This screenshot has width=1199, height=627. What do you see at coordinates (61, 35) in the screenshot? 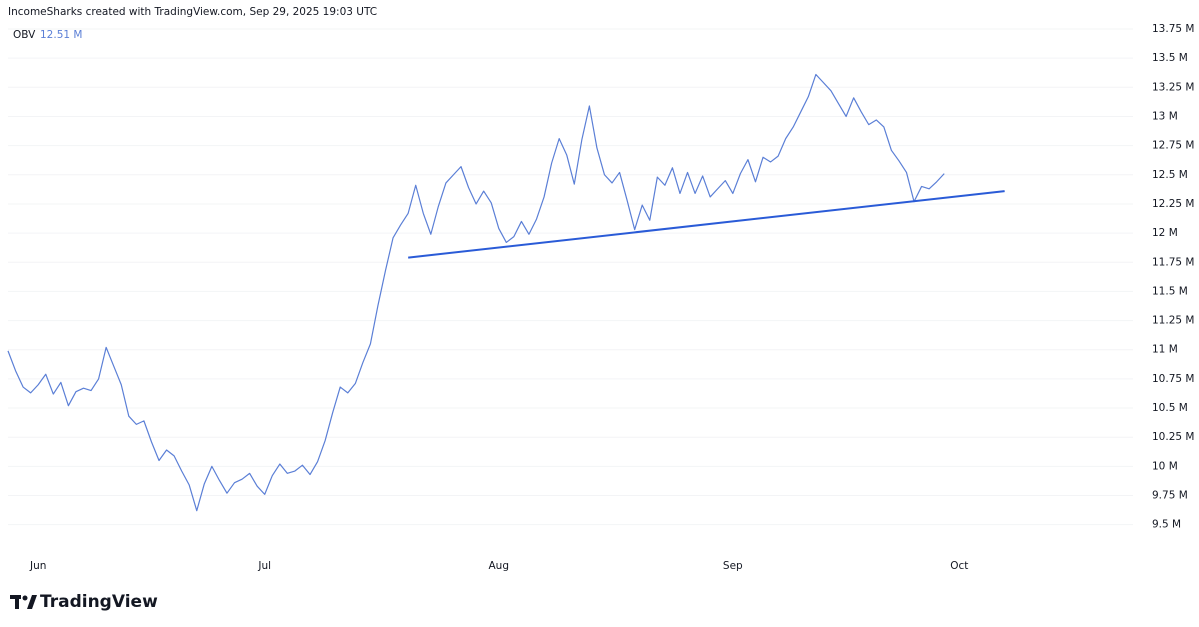
I see `legend-value: 12.51 M` at bounding box center [61, 35].